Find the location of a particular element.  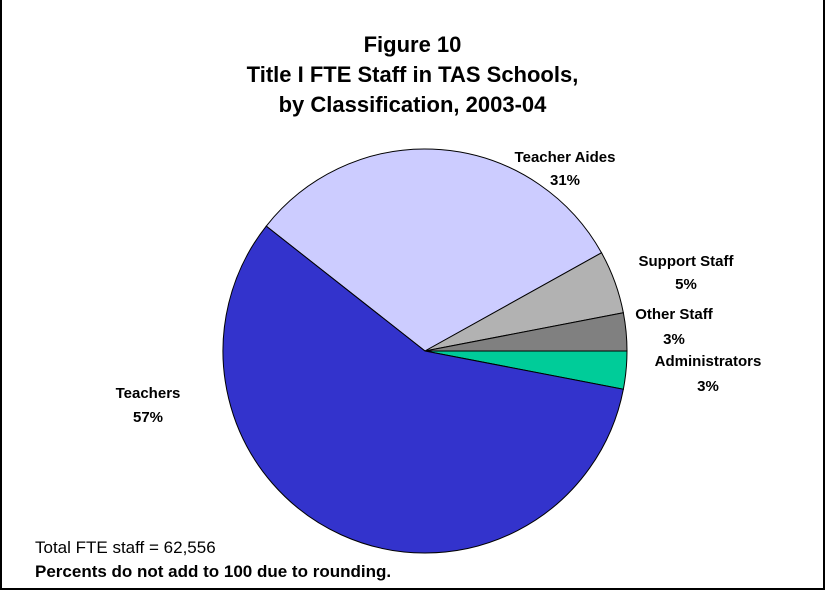

slice-percent-other-staff: 3% is located at coordinates (674, 339).